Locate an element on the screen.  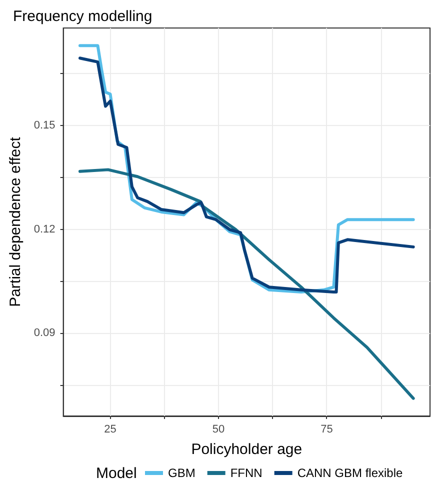
y-tick-label: 0.12 is located at coordinates (45, 229).